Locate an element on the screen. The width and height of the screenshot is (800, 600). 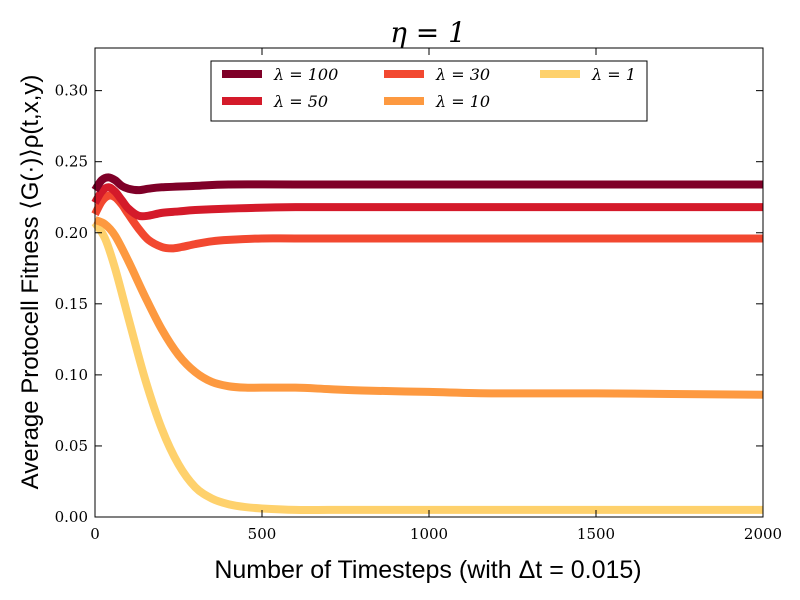
legend-entries: λ = 100 λ = 50 λ = 30 λ = 10 λ = 1 is located at coordinates (429, 88).